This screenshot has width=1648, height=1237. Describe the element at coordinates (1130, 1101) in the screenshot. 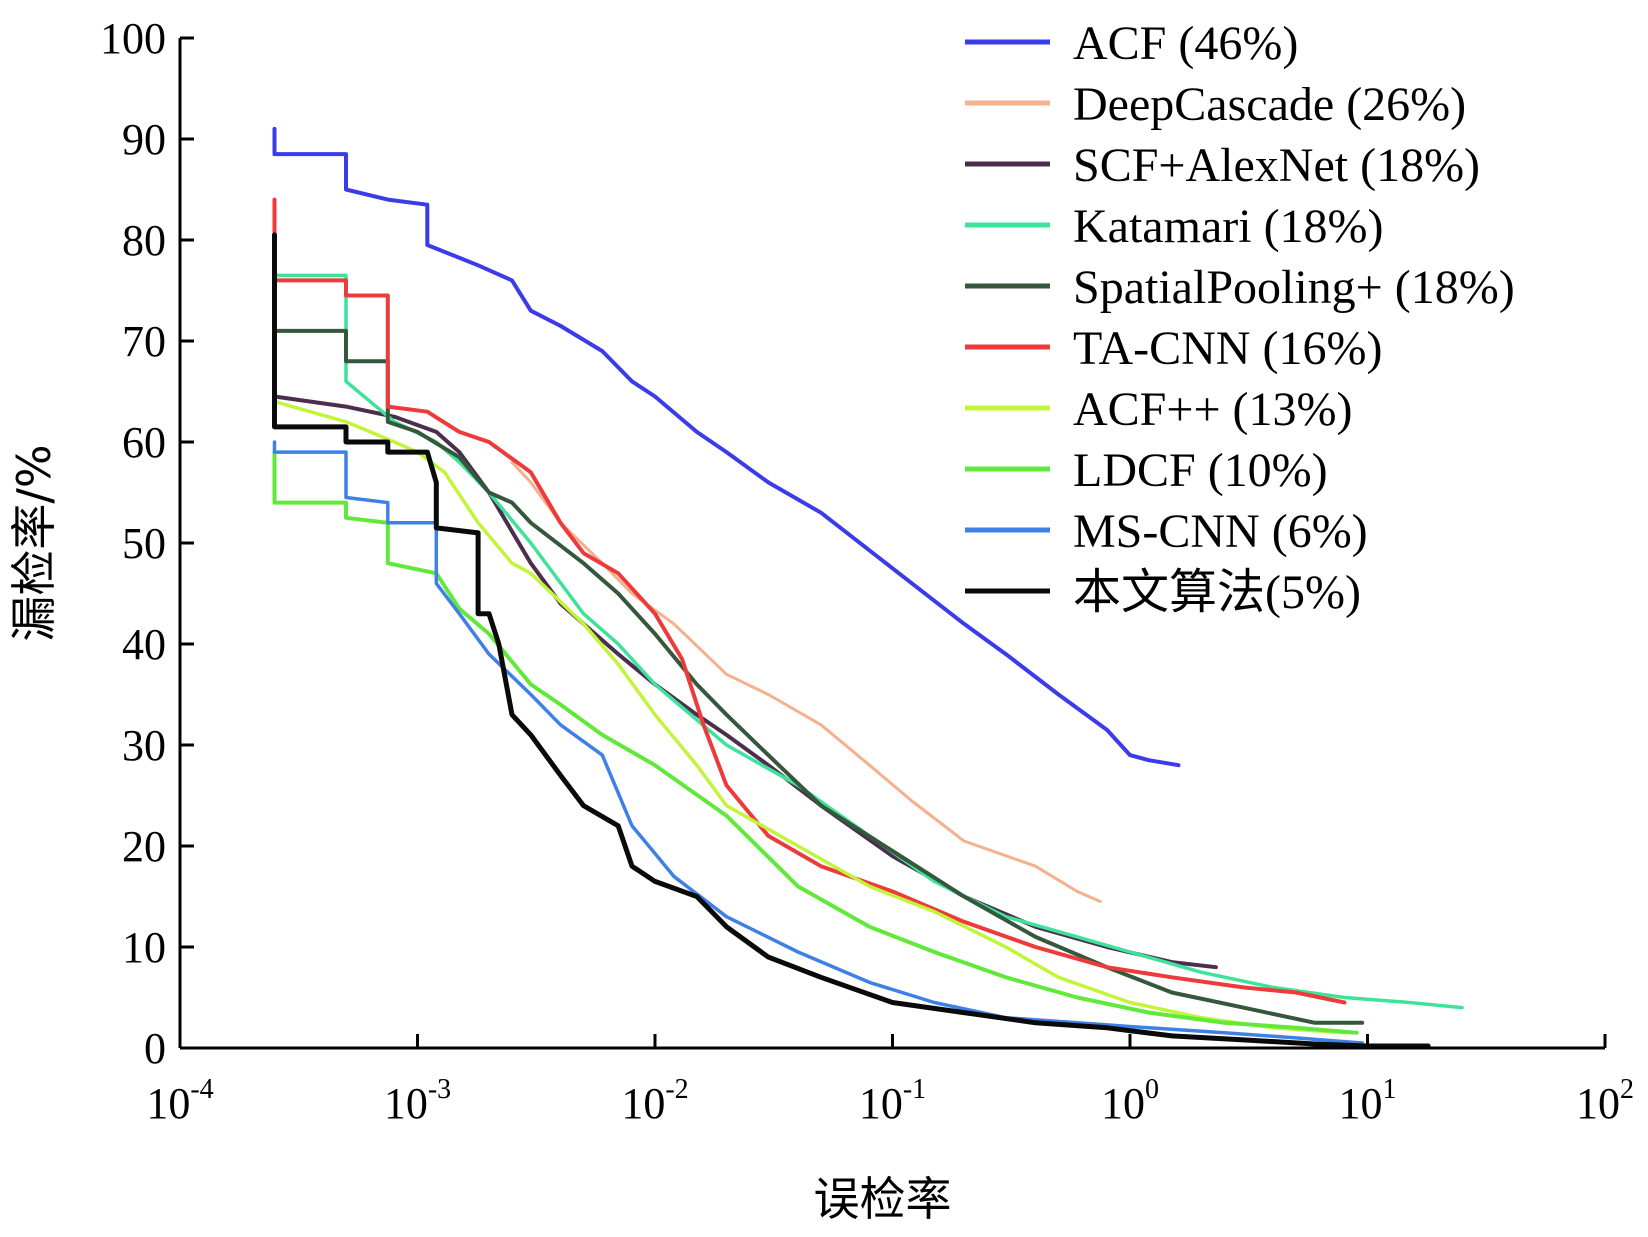

I see `x-tick-label: 10⁰` at that location.